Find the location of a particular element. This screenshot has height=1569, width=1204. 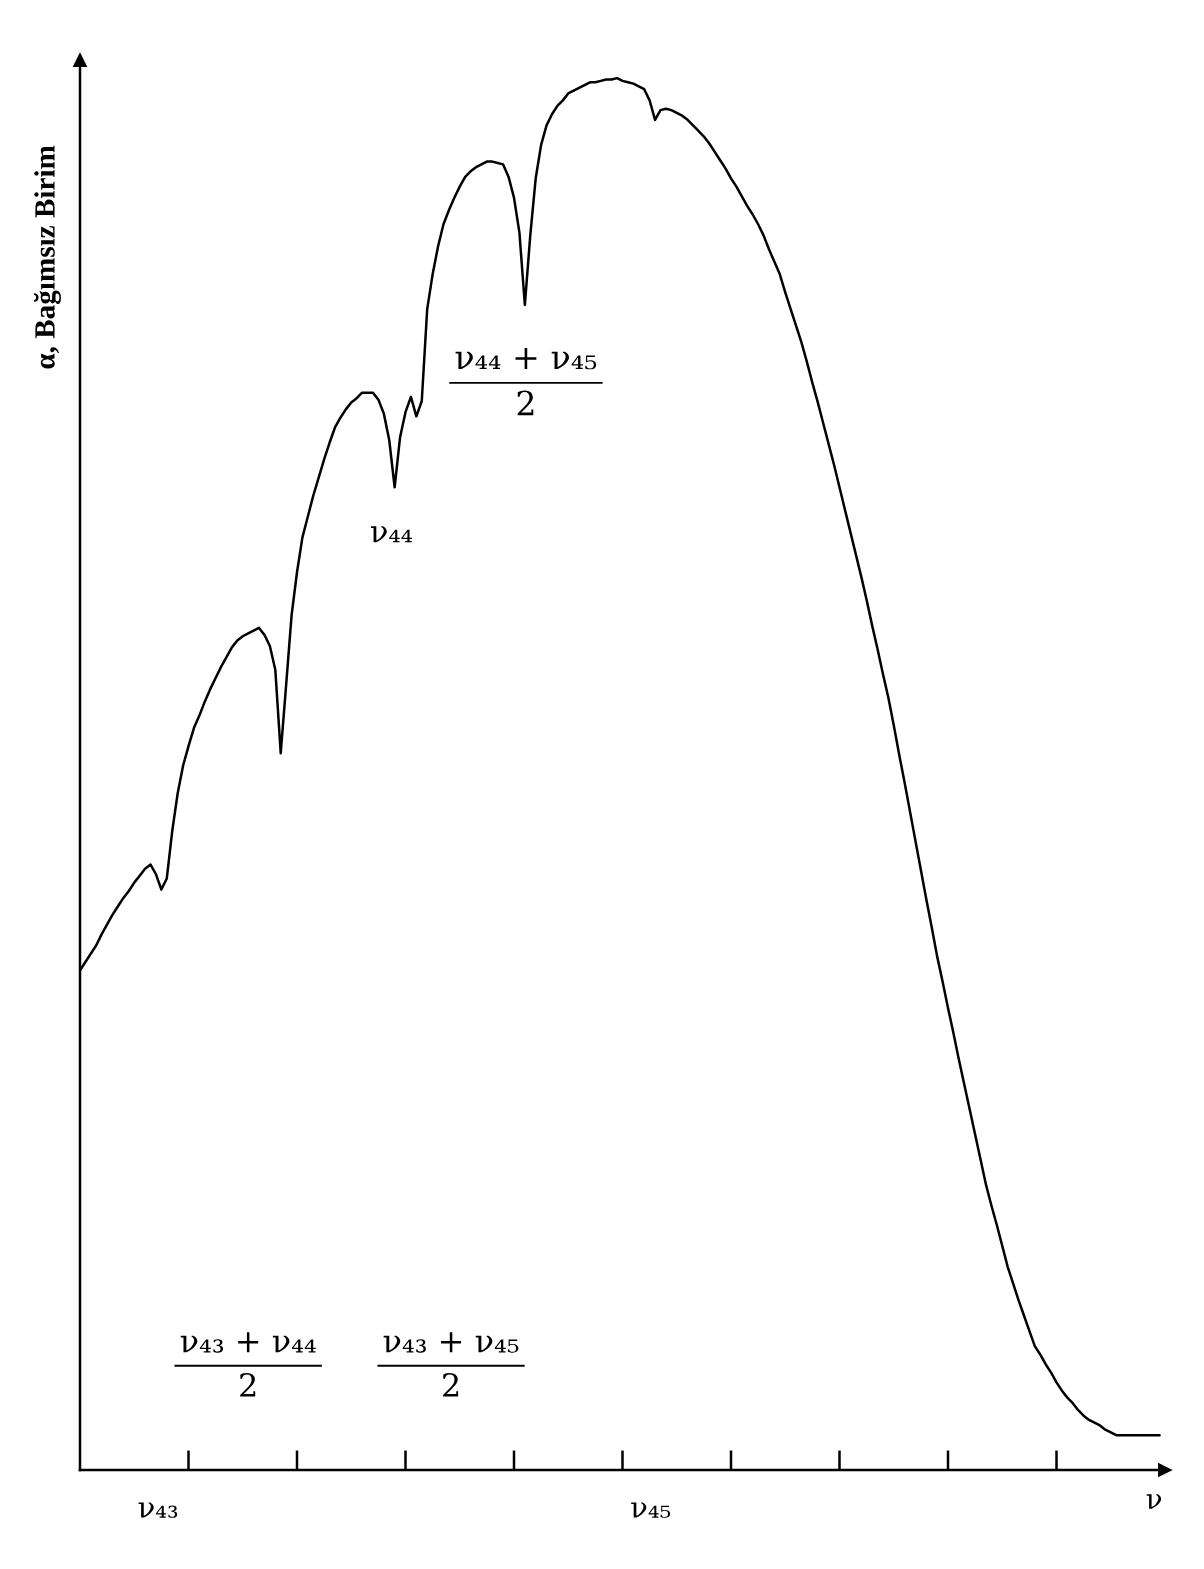

annotation: ν₄₃ + ν₄₄ 2 is located at coordinates (248, 1364).